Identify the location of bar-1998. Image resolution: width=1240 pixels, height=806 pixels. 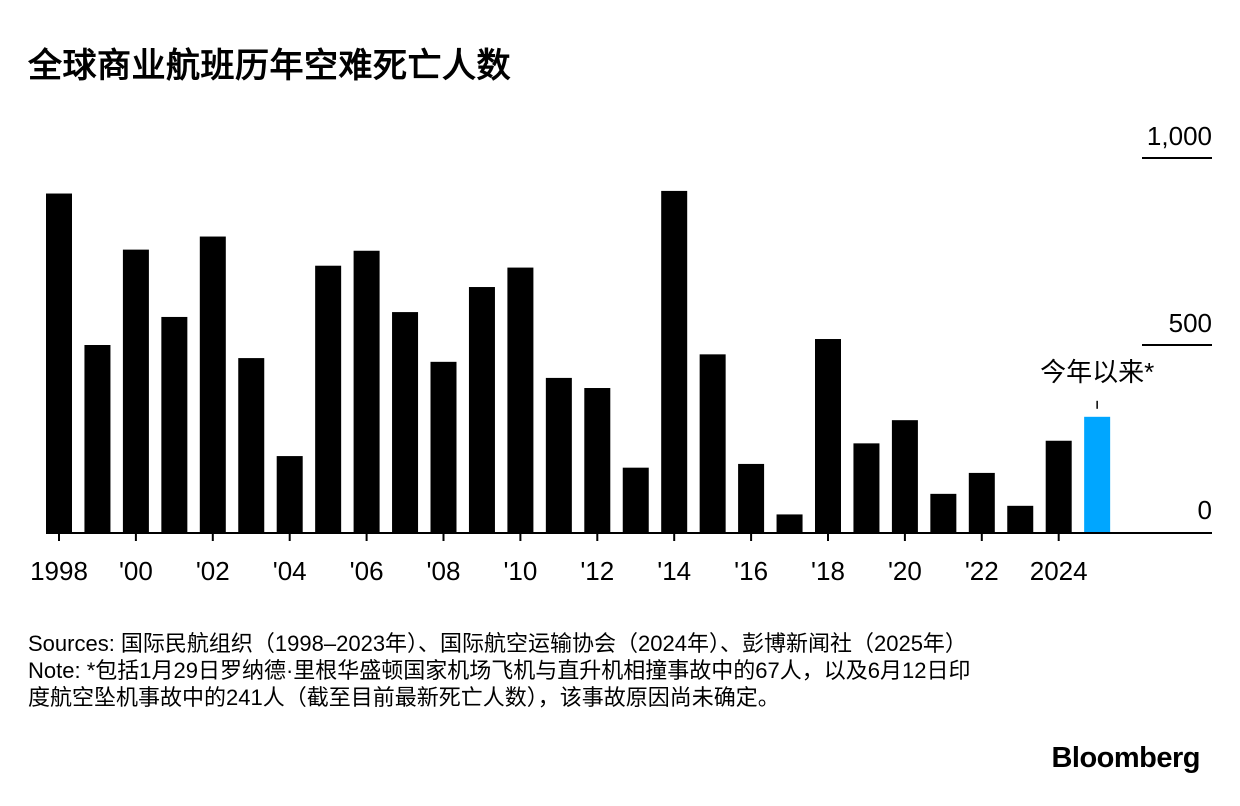
(59, 362).